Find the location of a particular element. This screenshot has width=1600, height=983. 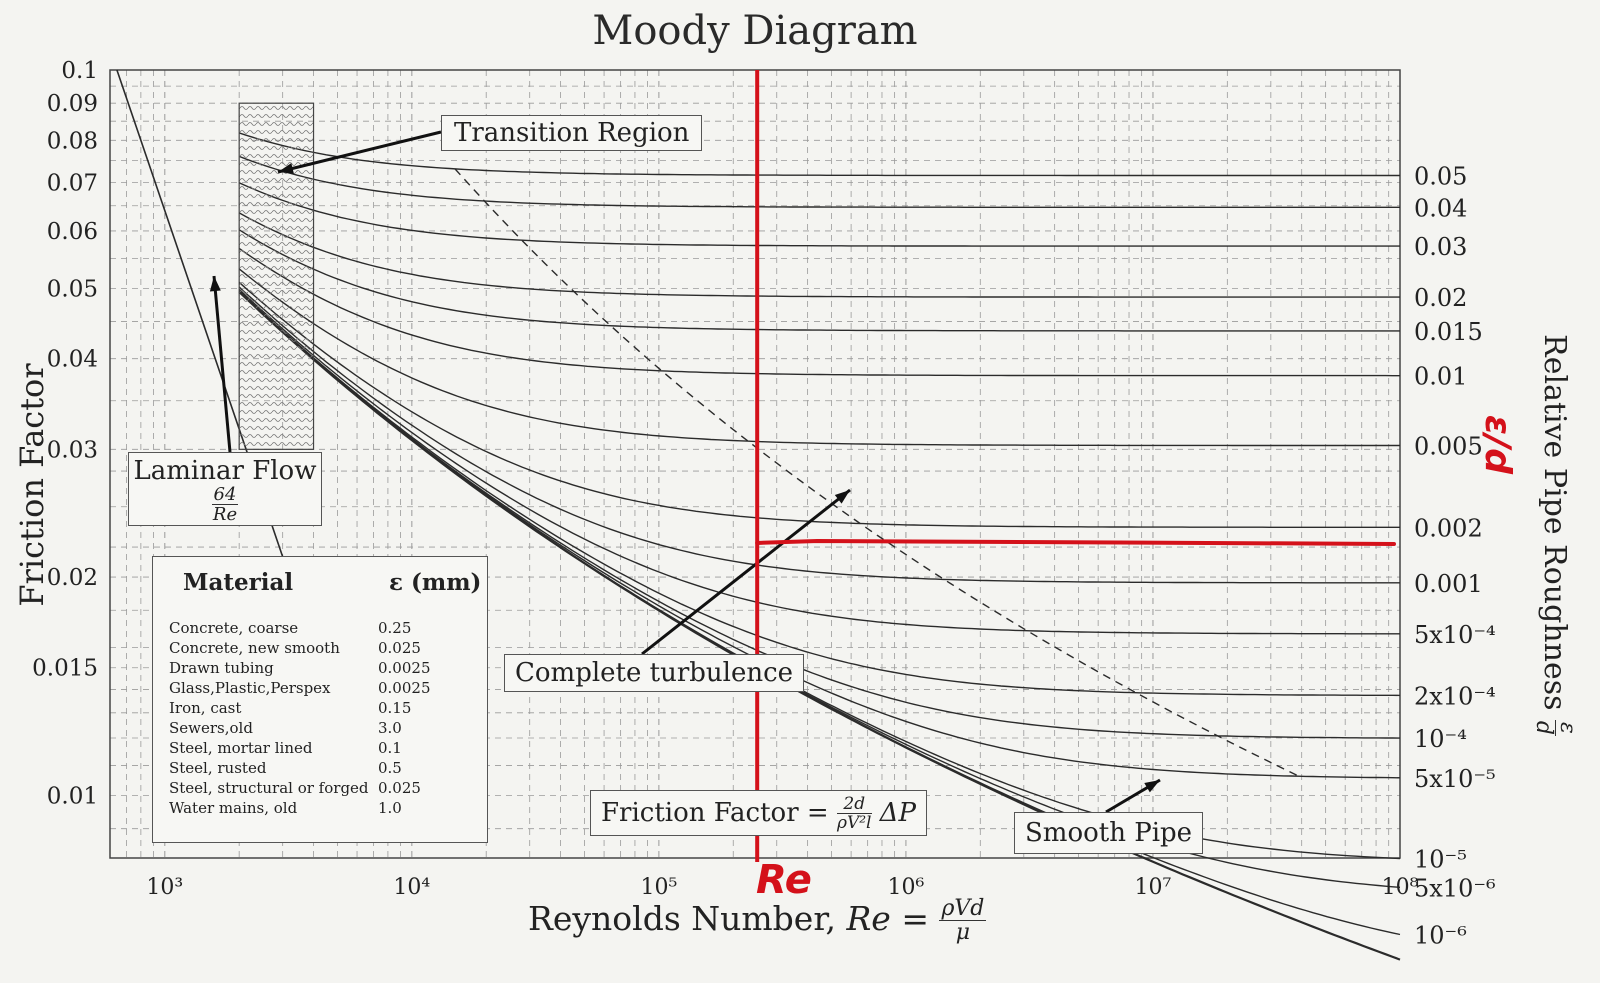

re-annotation: Re is located at coordinates (784, 880).